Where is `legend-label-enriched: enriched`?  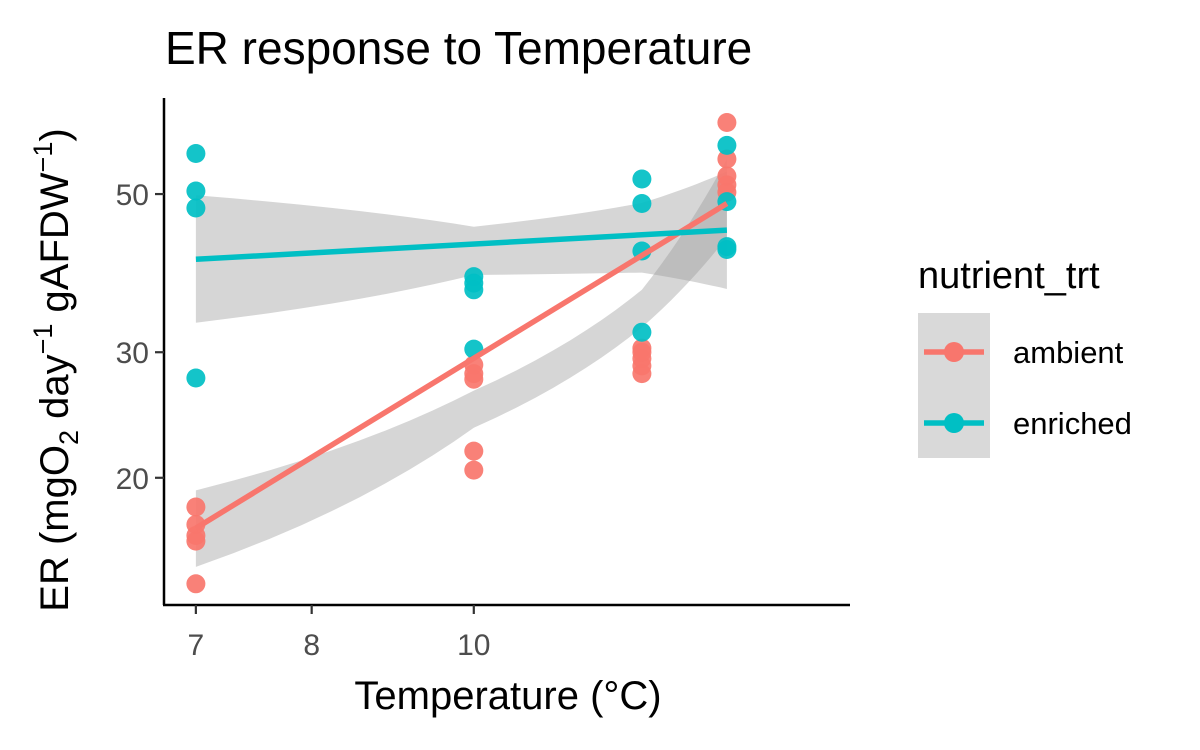
legend-label-enriched: enriched is located at coordinates (1072, 423).